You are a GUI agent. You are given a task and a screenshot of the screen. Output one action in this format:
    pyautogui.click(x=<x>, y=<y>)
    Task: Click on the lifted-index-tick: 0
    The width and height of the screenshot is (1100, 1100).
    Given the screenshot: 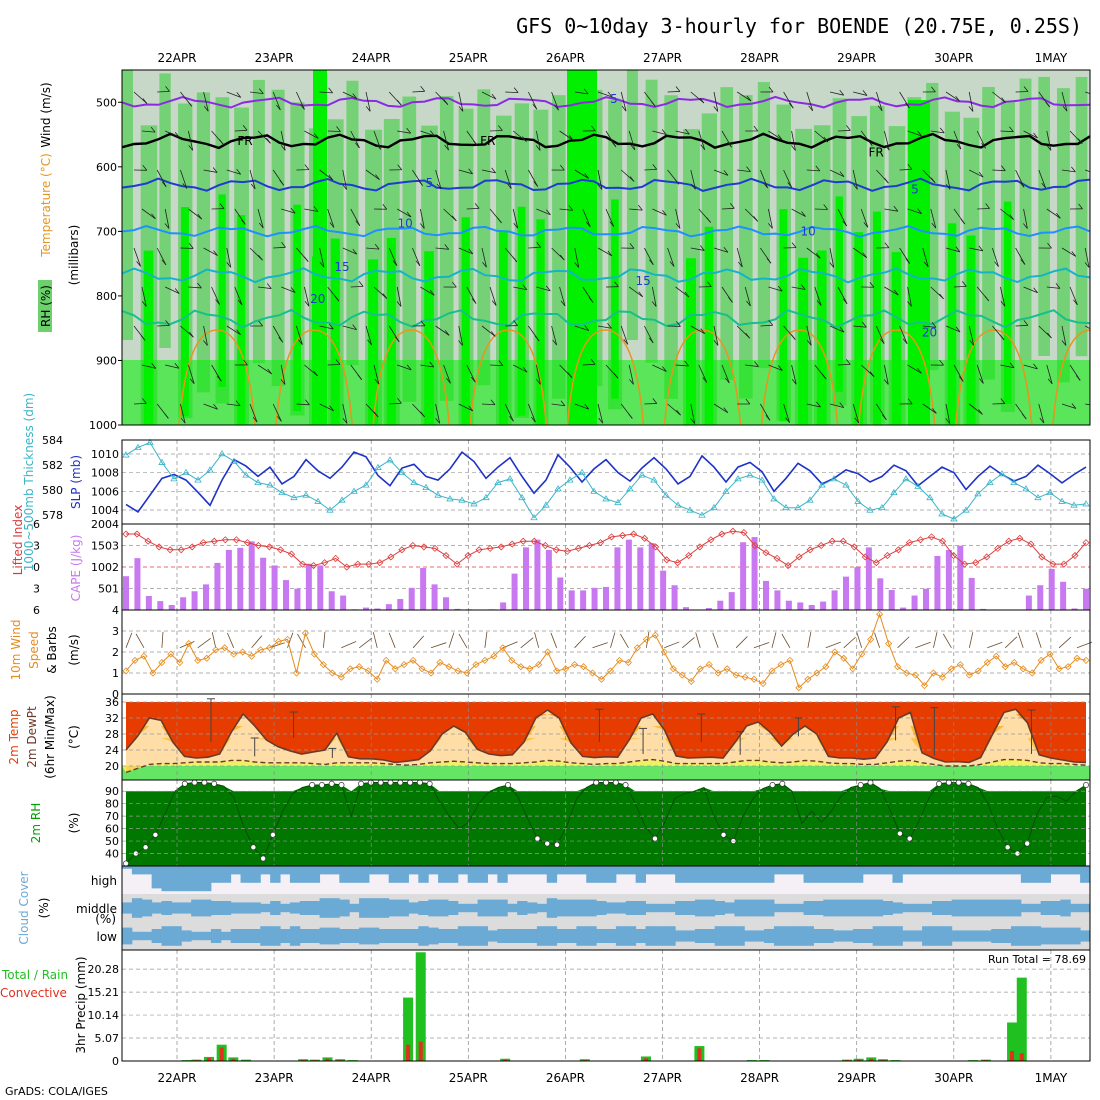 What is the action you would take?
    pyautogui.click(x=36, y=567)
    